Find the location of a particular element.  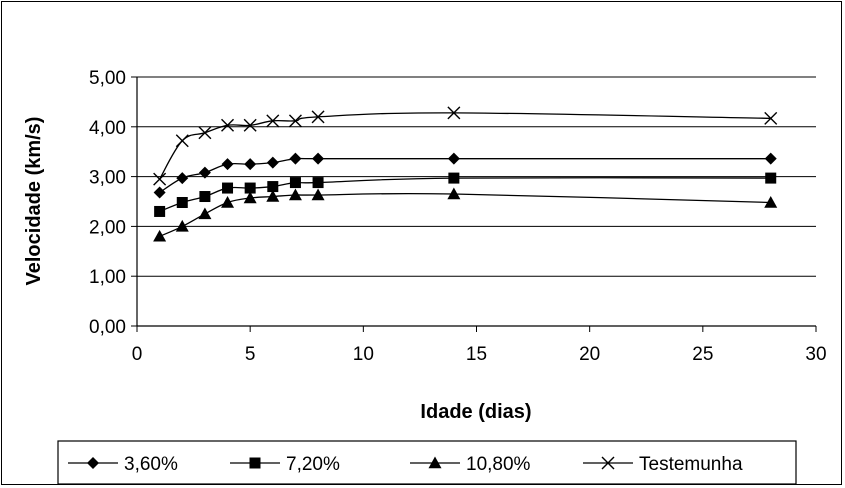

x-tick-label: 5 is located at coordinates (250, 354).